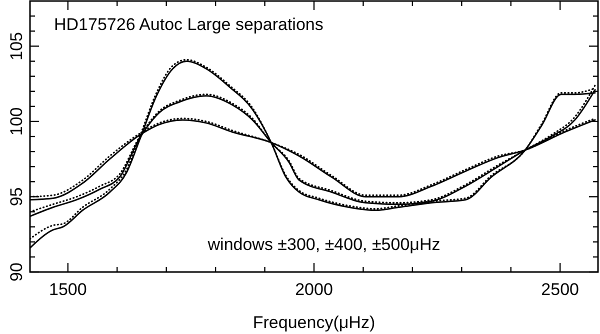 Image resolution: width=600 pixels, height=334 pixels. What do you see at coordinates (16, 46) in the screenshot?
I see `y-tick-label: 105` at bounding box center [16, 46].